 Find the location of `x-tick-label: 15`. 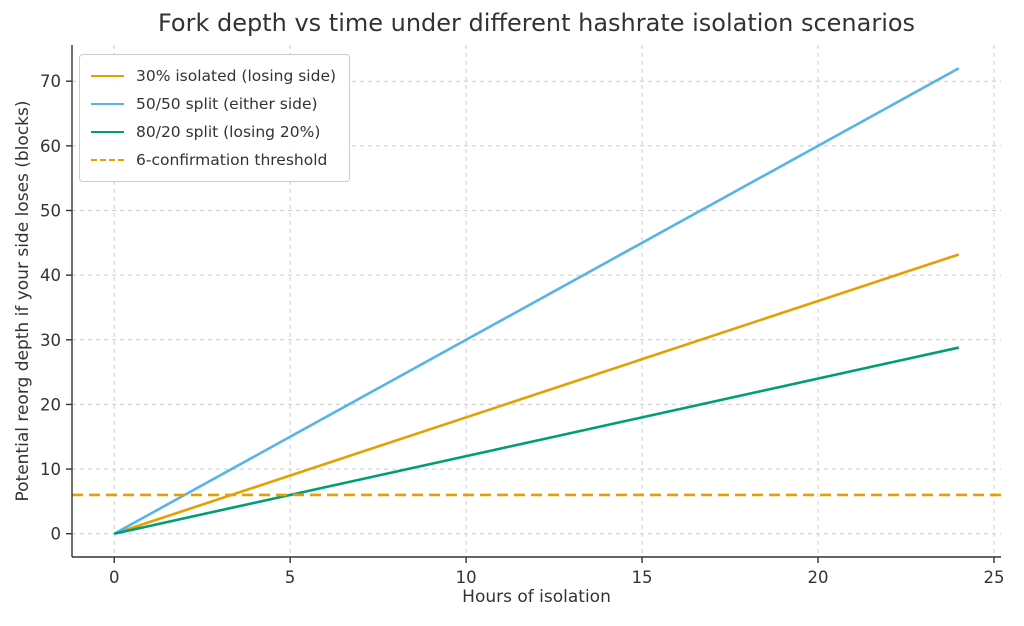

x-tick-label: 15 is located at coordinates (642, 577).